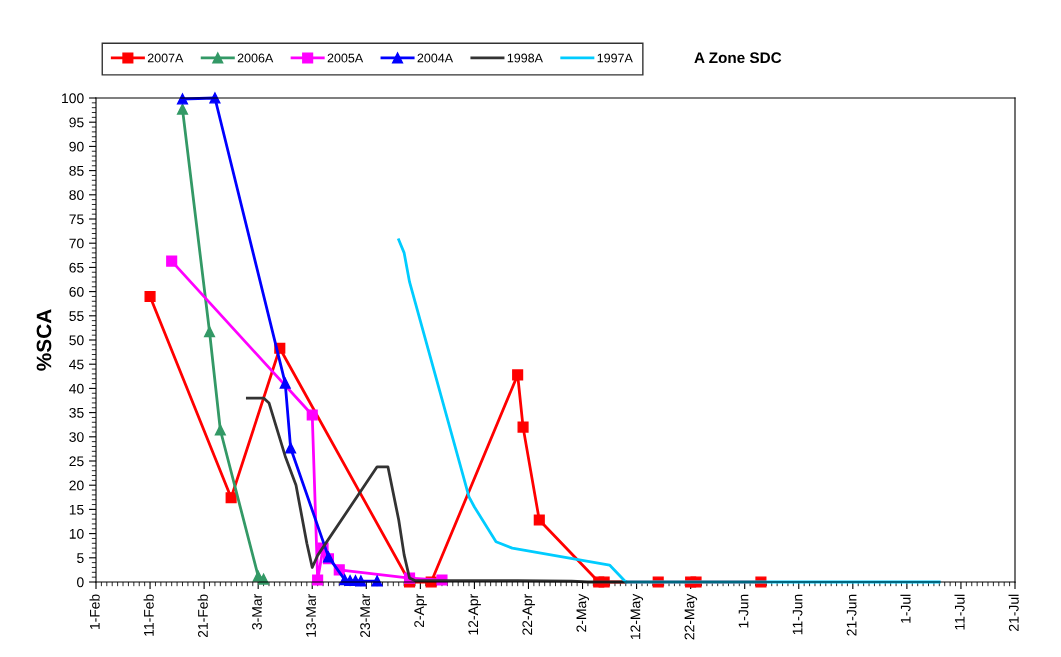  Describe the element at coordinates (76, 364) in the screenshot. I see `y-tick-label: 45` at that location.